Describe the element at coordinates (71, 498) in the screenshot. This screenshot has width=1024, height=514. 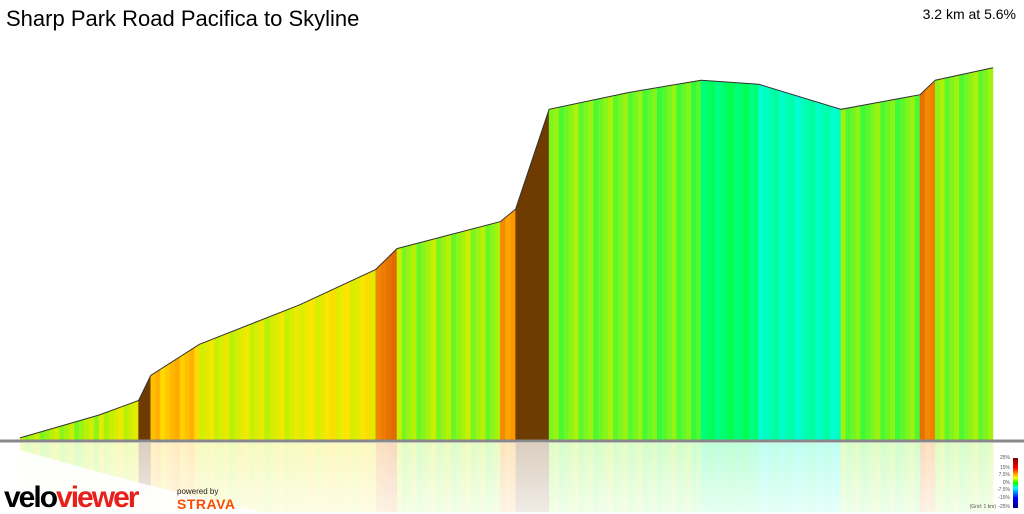
I see `veloviewer-logo: veloviewer` at that location.